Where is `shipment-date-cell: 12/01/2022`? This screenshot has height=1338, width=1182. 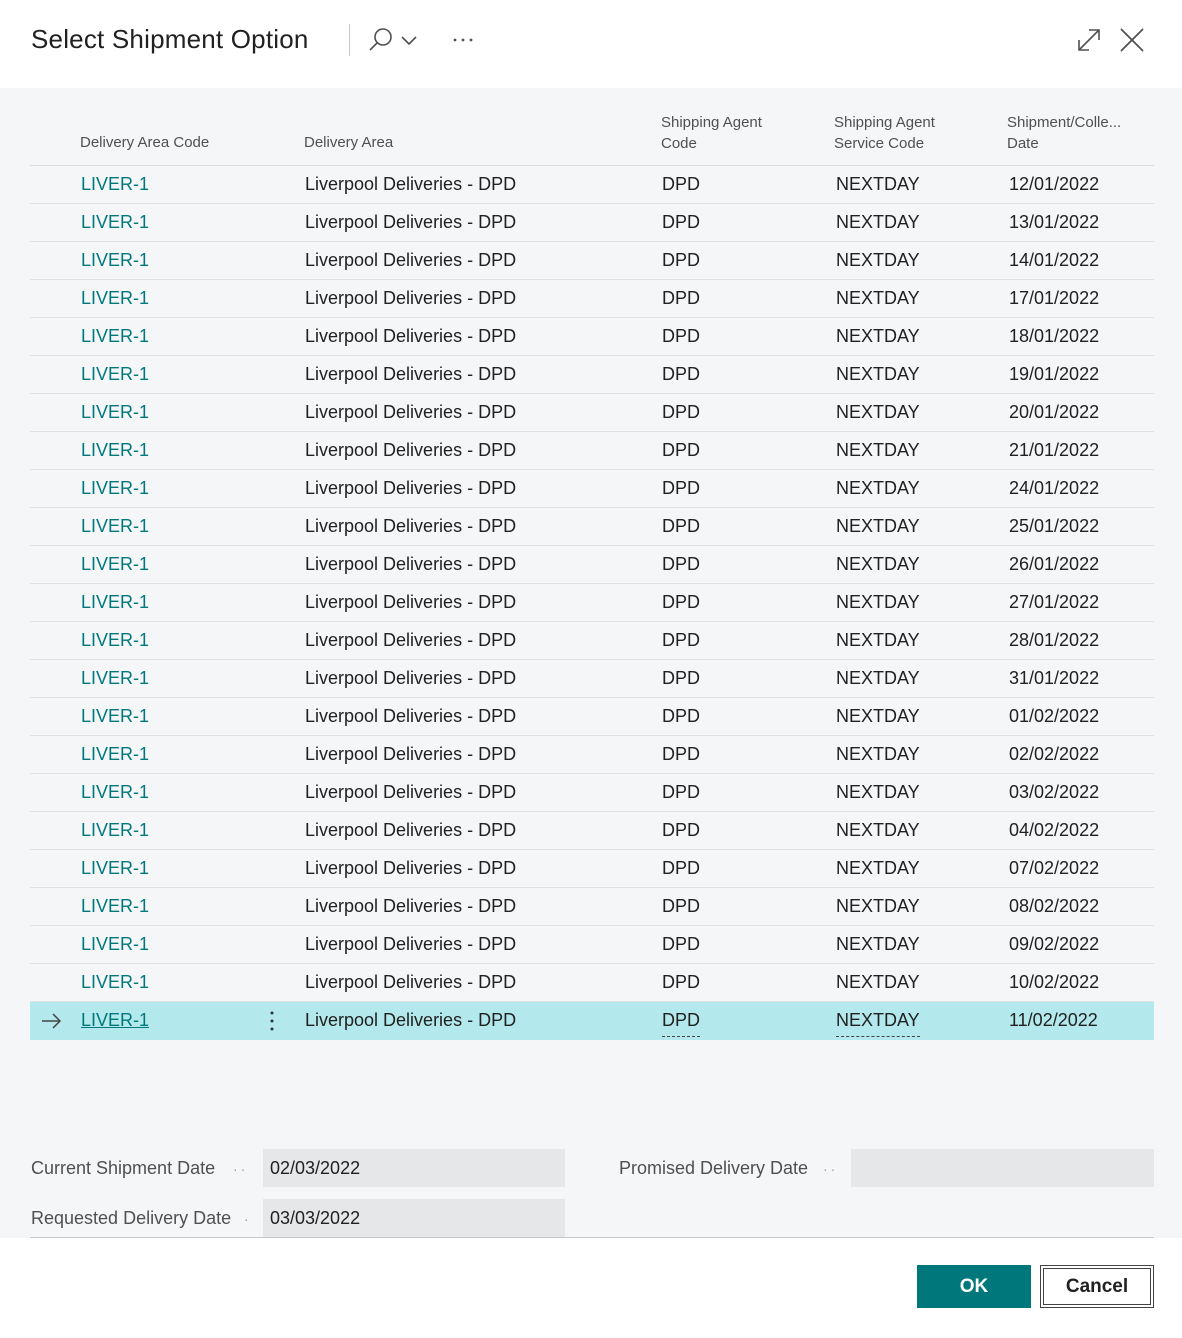
shipment-date-cell: 12/01/2022 is located at coordinates (1054, 184).